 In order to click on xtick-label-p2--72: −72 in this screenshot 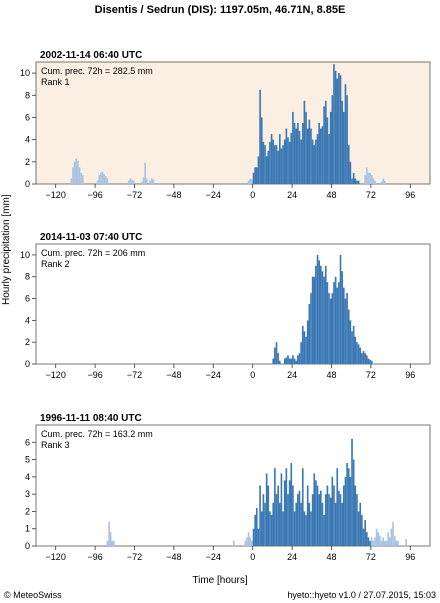, I will do `click(134, 375)`.